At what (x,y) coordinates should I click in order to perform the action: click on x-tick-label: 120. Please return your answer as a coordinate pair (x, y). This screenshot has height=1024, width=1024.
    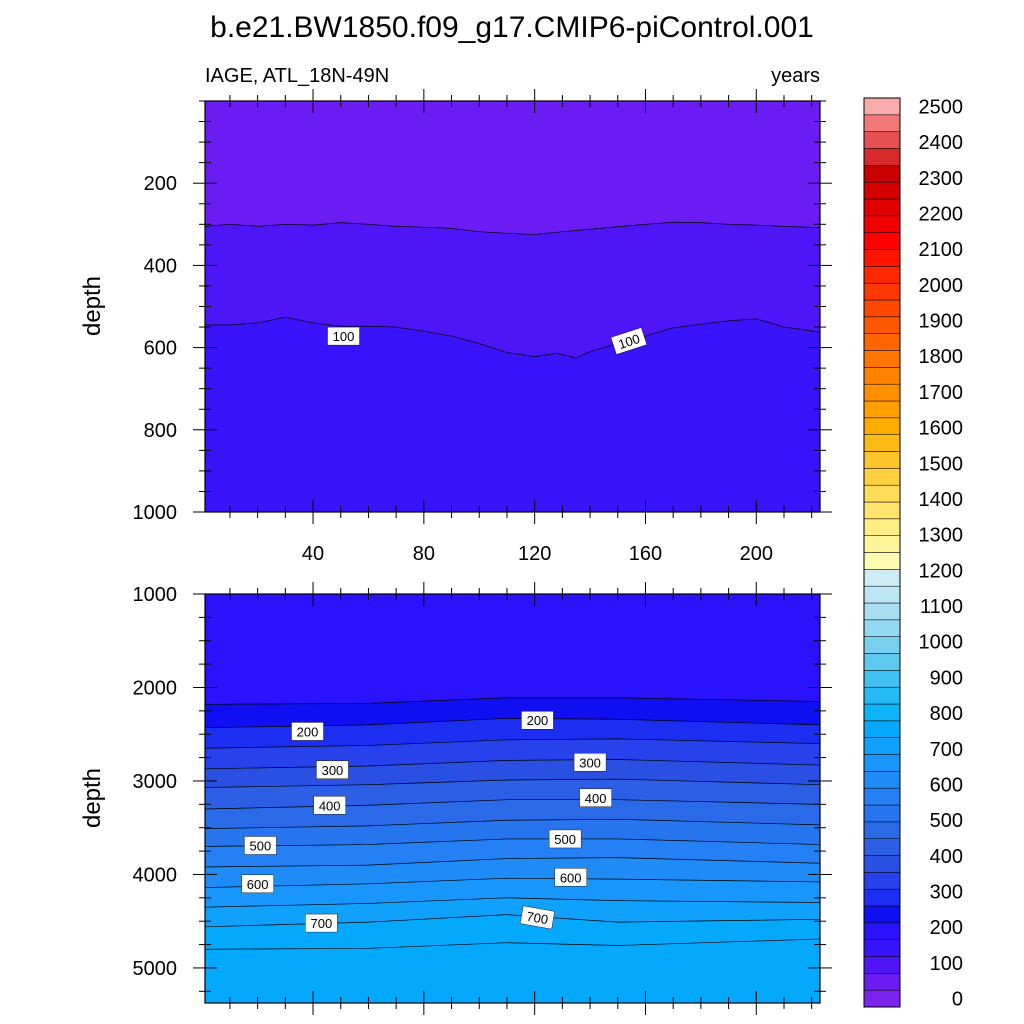
    Looking at the image, I should click on (534, 554).